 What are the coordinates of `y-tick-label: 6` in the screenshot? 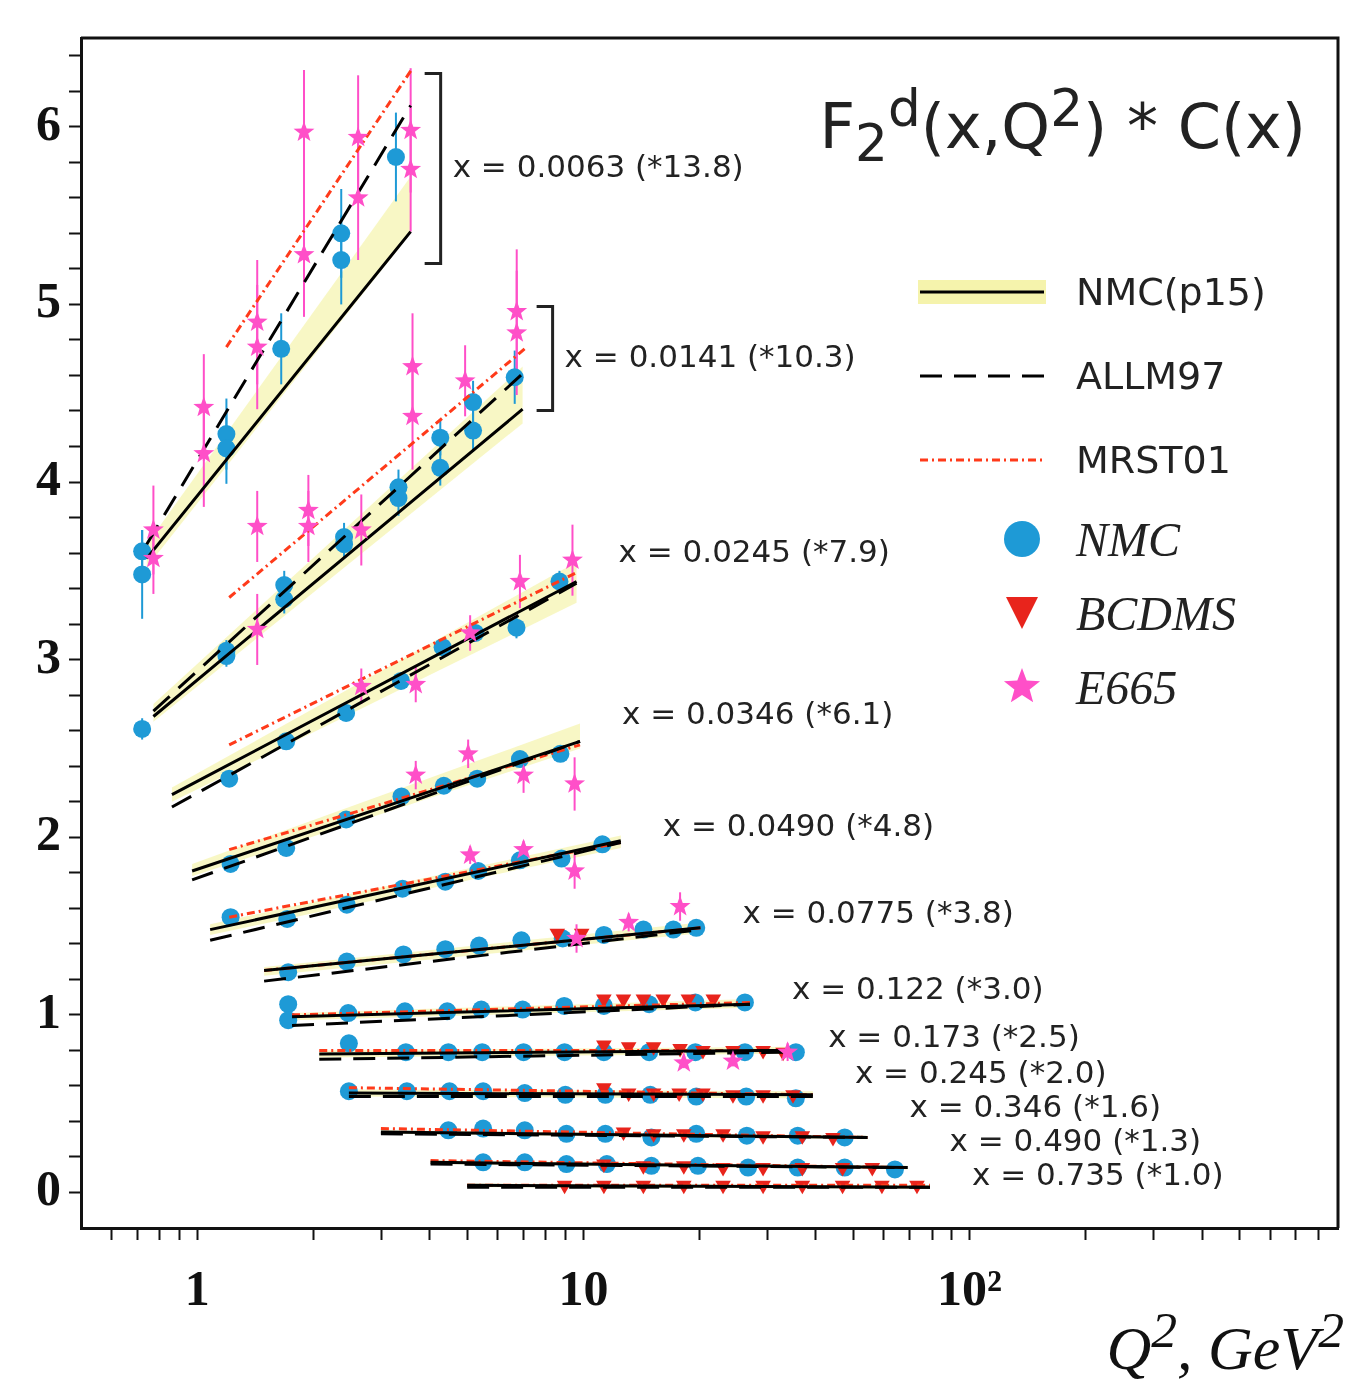 It's located at (48, 122).